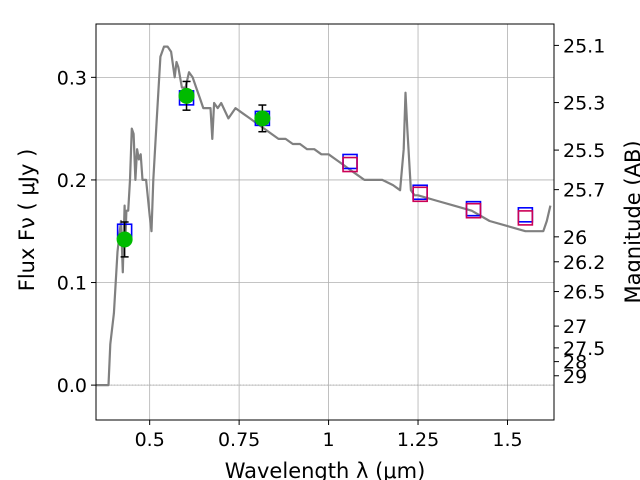 The height and width of the screenshot is (480, 640). Describe the element at coordinates (575, 327) in the screenshot. I see `right-tick-label: 27` at that location.